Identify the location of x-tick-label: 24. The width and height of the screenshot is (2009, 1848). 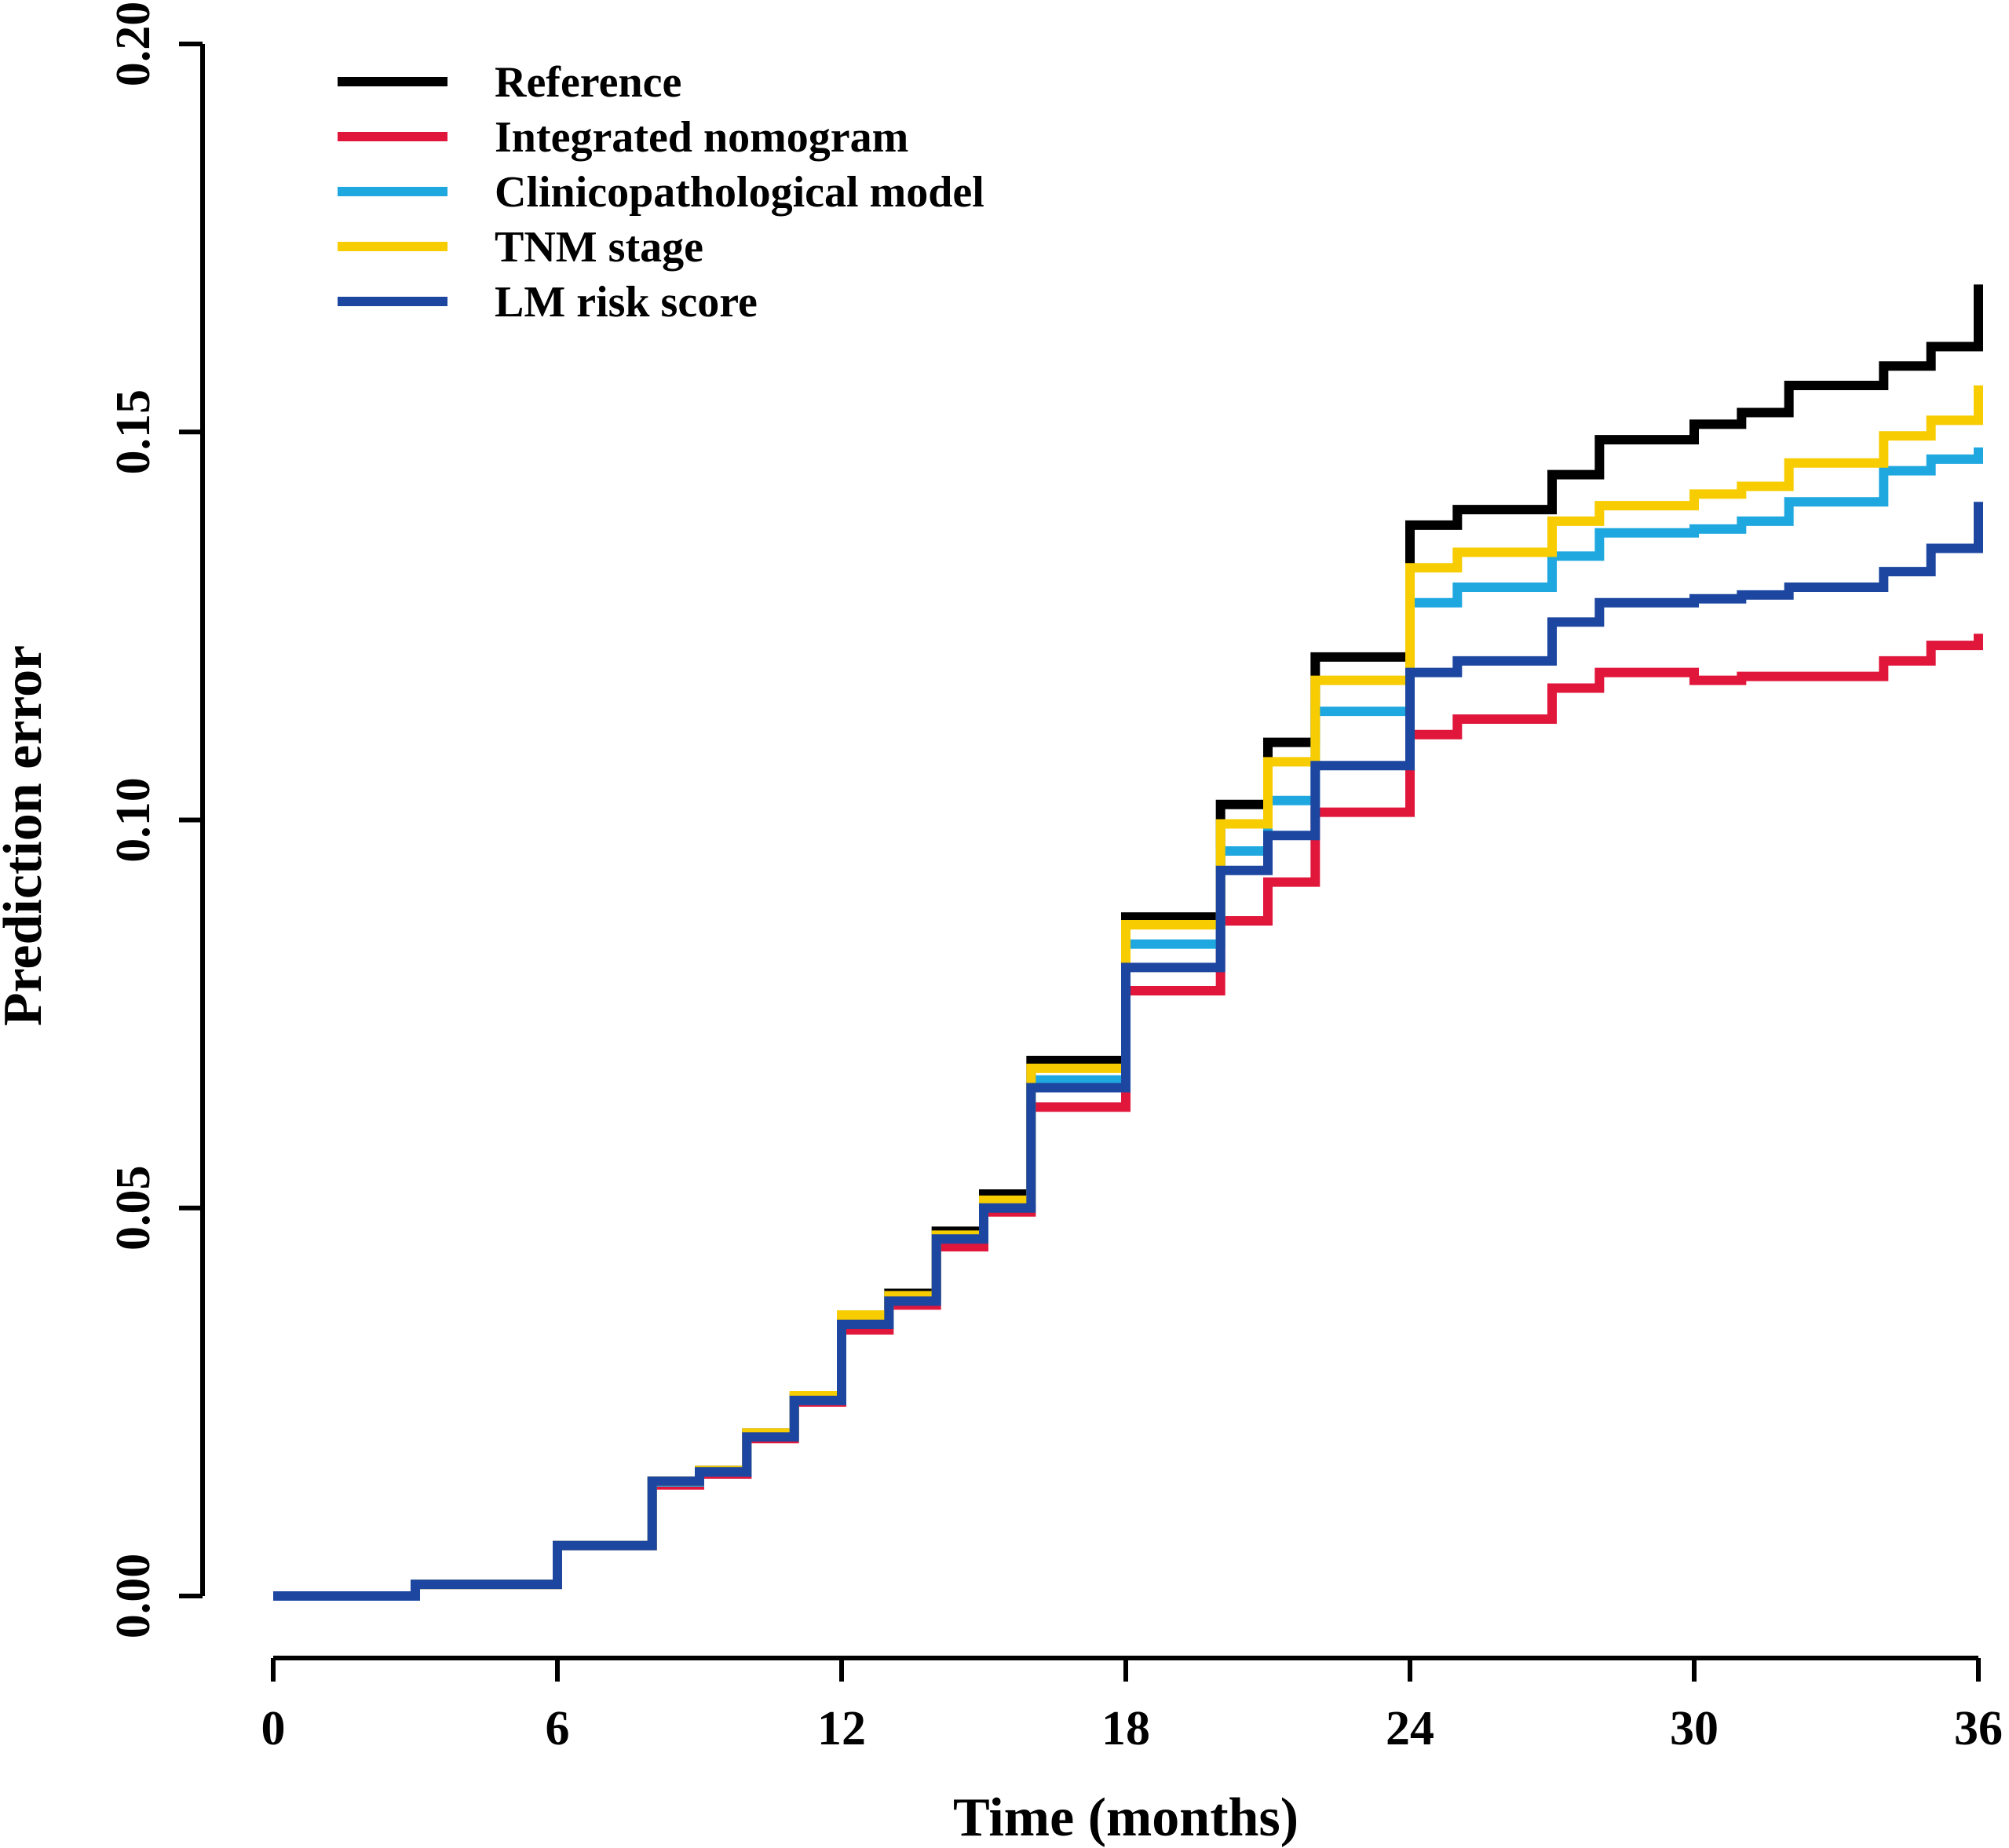
(1410, 1728).